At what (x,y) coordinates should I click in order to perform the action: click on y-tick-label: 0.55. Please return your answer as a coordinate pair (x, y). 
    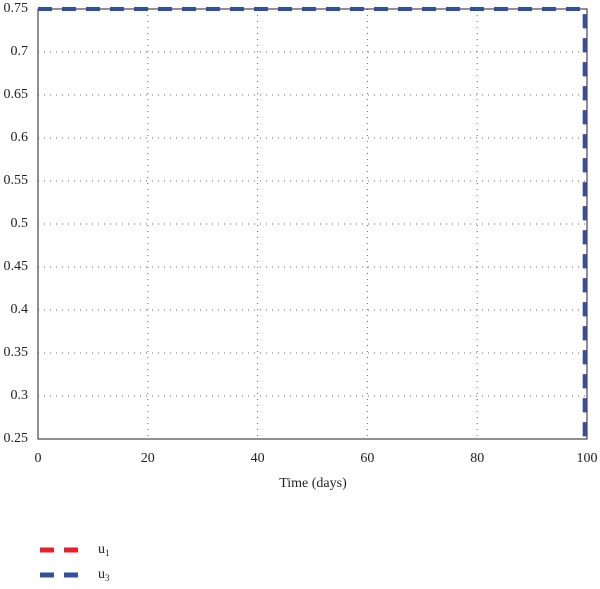
    Looking at the image, I should click on (16, 180).